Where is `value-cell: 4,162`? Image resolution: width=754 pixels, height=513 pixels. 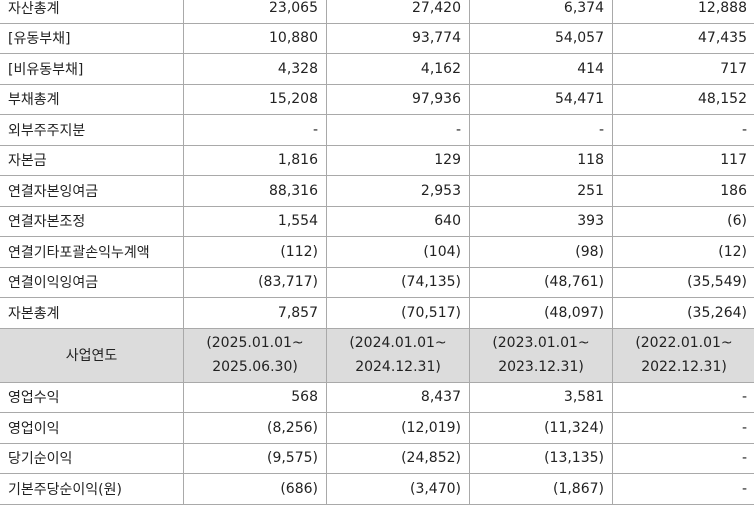
value-cell: 4,162 is located at coordinates (398, 69).